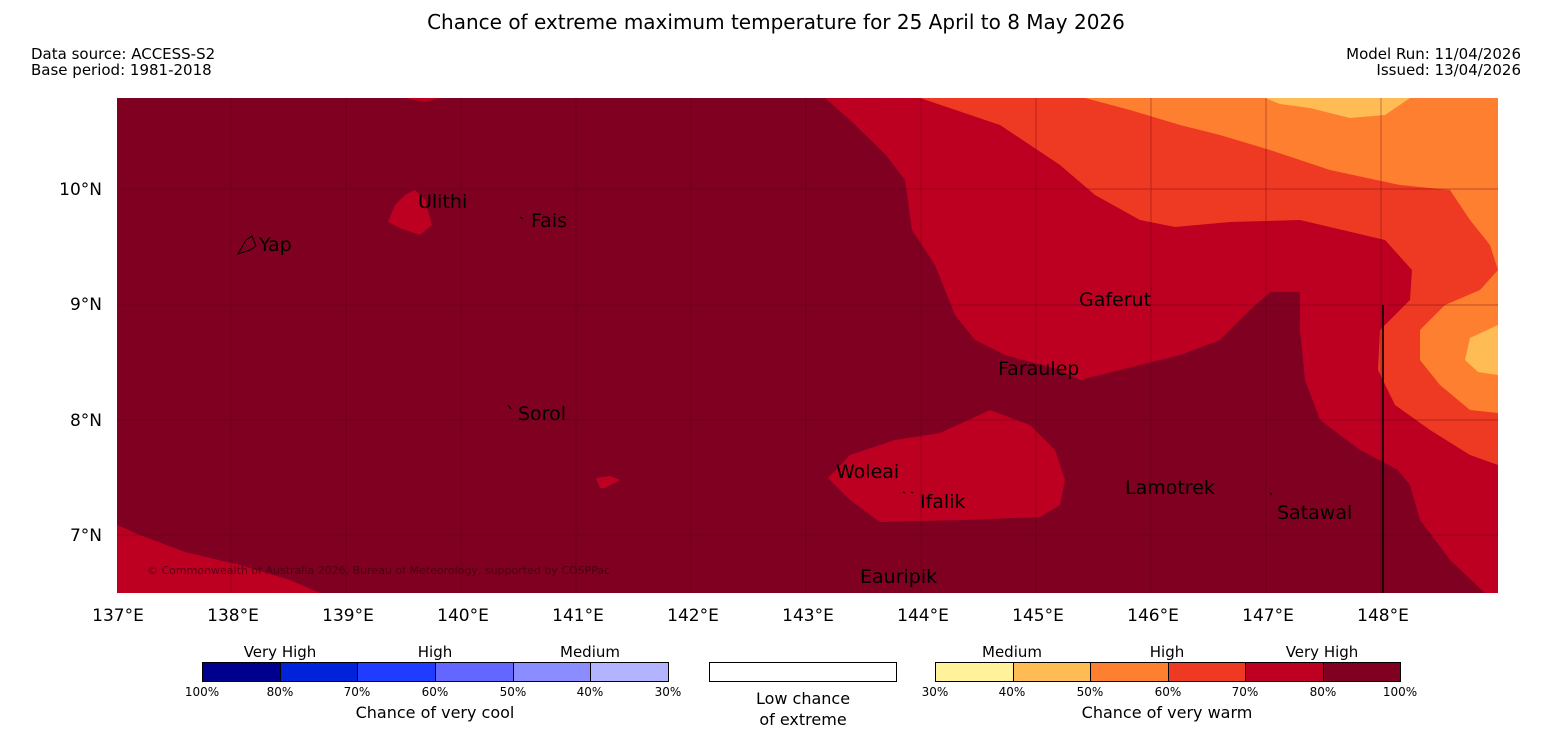 The height and width of the screenshot is (736, 1552). What do you see at coordinates (1383, 616) in the screenshot?
I see `lon-label: 148°E` at bounding box center [1383, 616].